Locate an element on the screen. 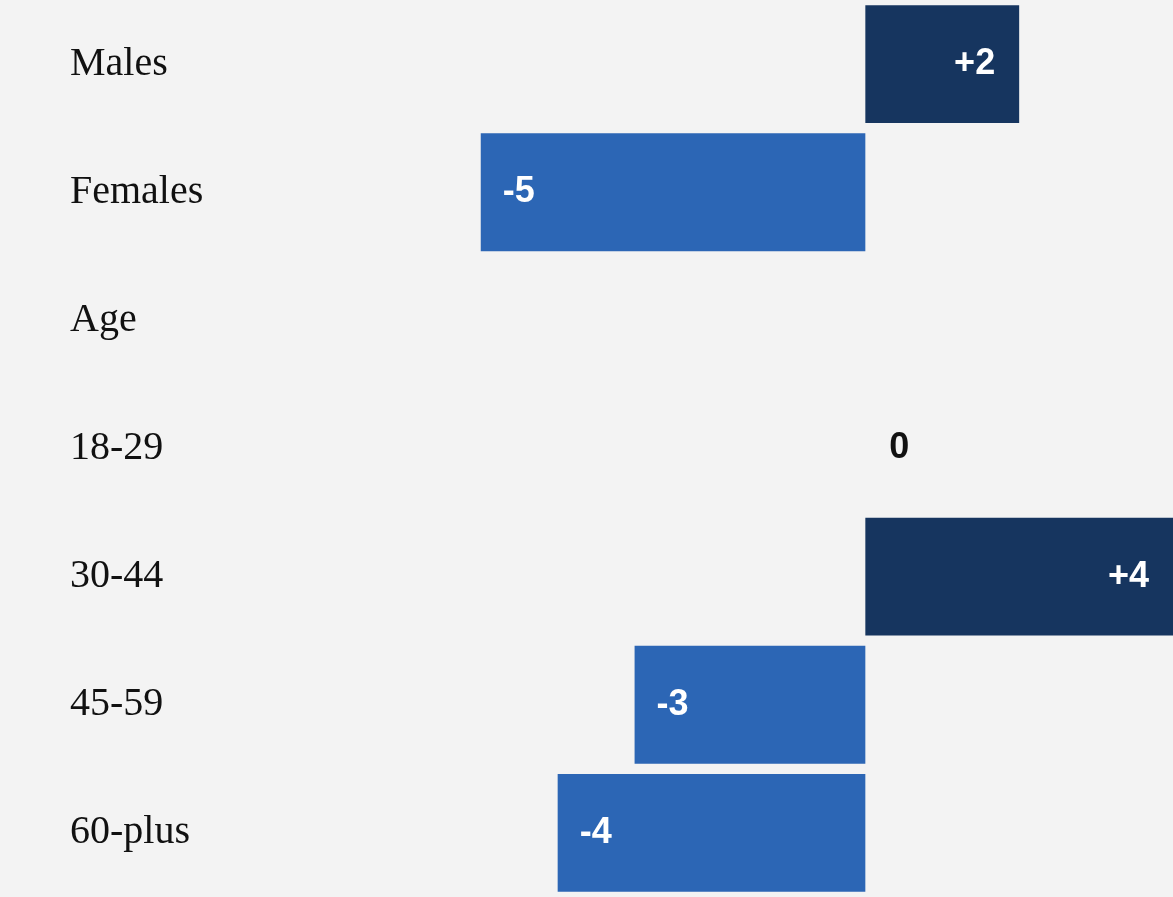 This screenshot has height=897, width=1173. data-label: -5 is located at coordinates (518, 190).